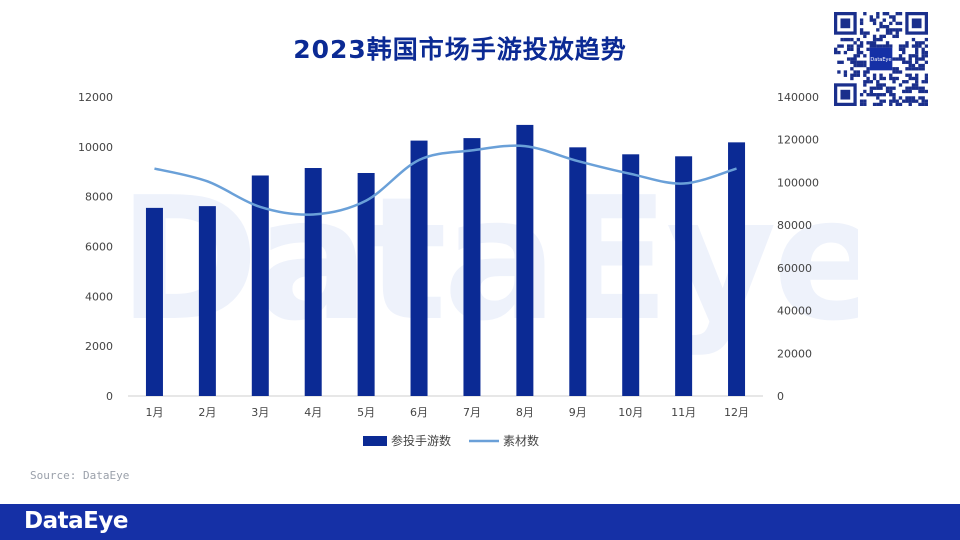  I want to click on x-tick-label: 1月, so click(154, 412).